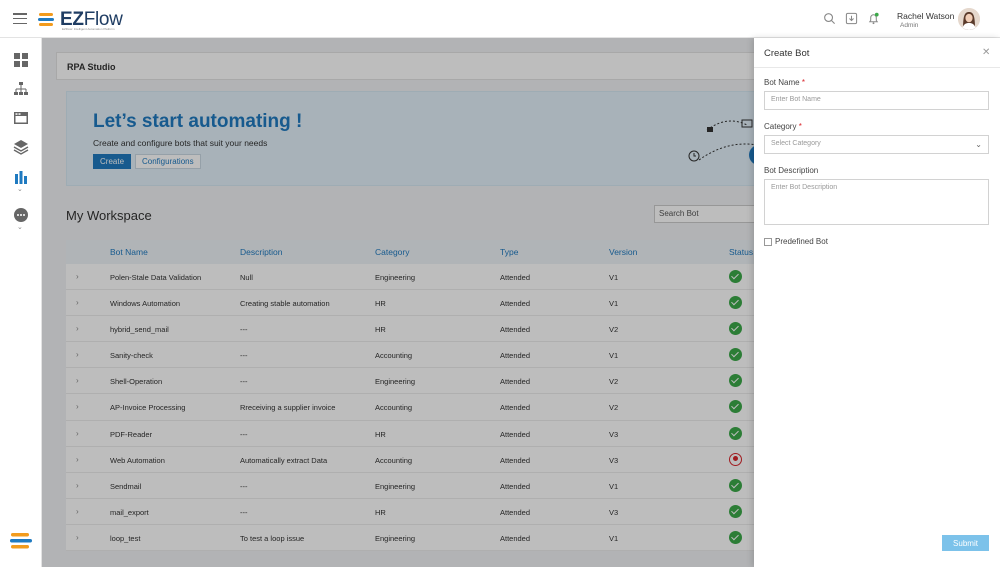 The image size is (1000, 567). Describe the element at coordinates (21, 541) in the screenshot. I see `ezflow-small-logo-icon` at that location.